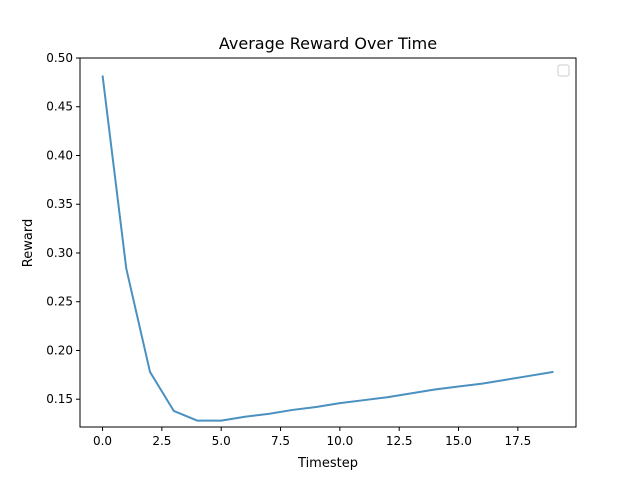 The width and height of the screenshot is (640, 484). I want to click on x-axis-label: Timestep, so click(327, 463).